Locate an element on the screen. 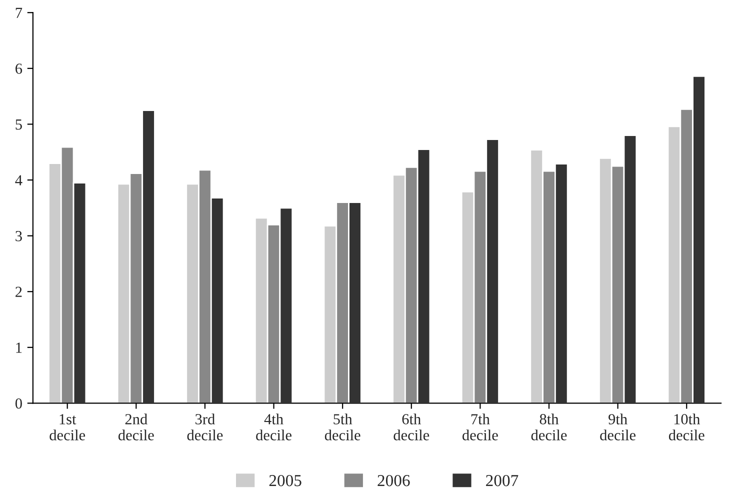  y-tick-label: 1 is located at coordinates (19, 347).